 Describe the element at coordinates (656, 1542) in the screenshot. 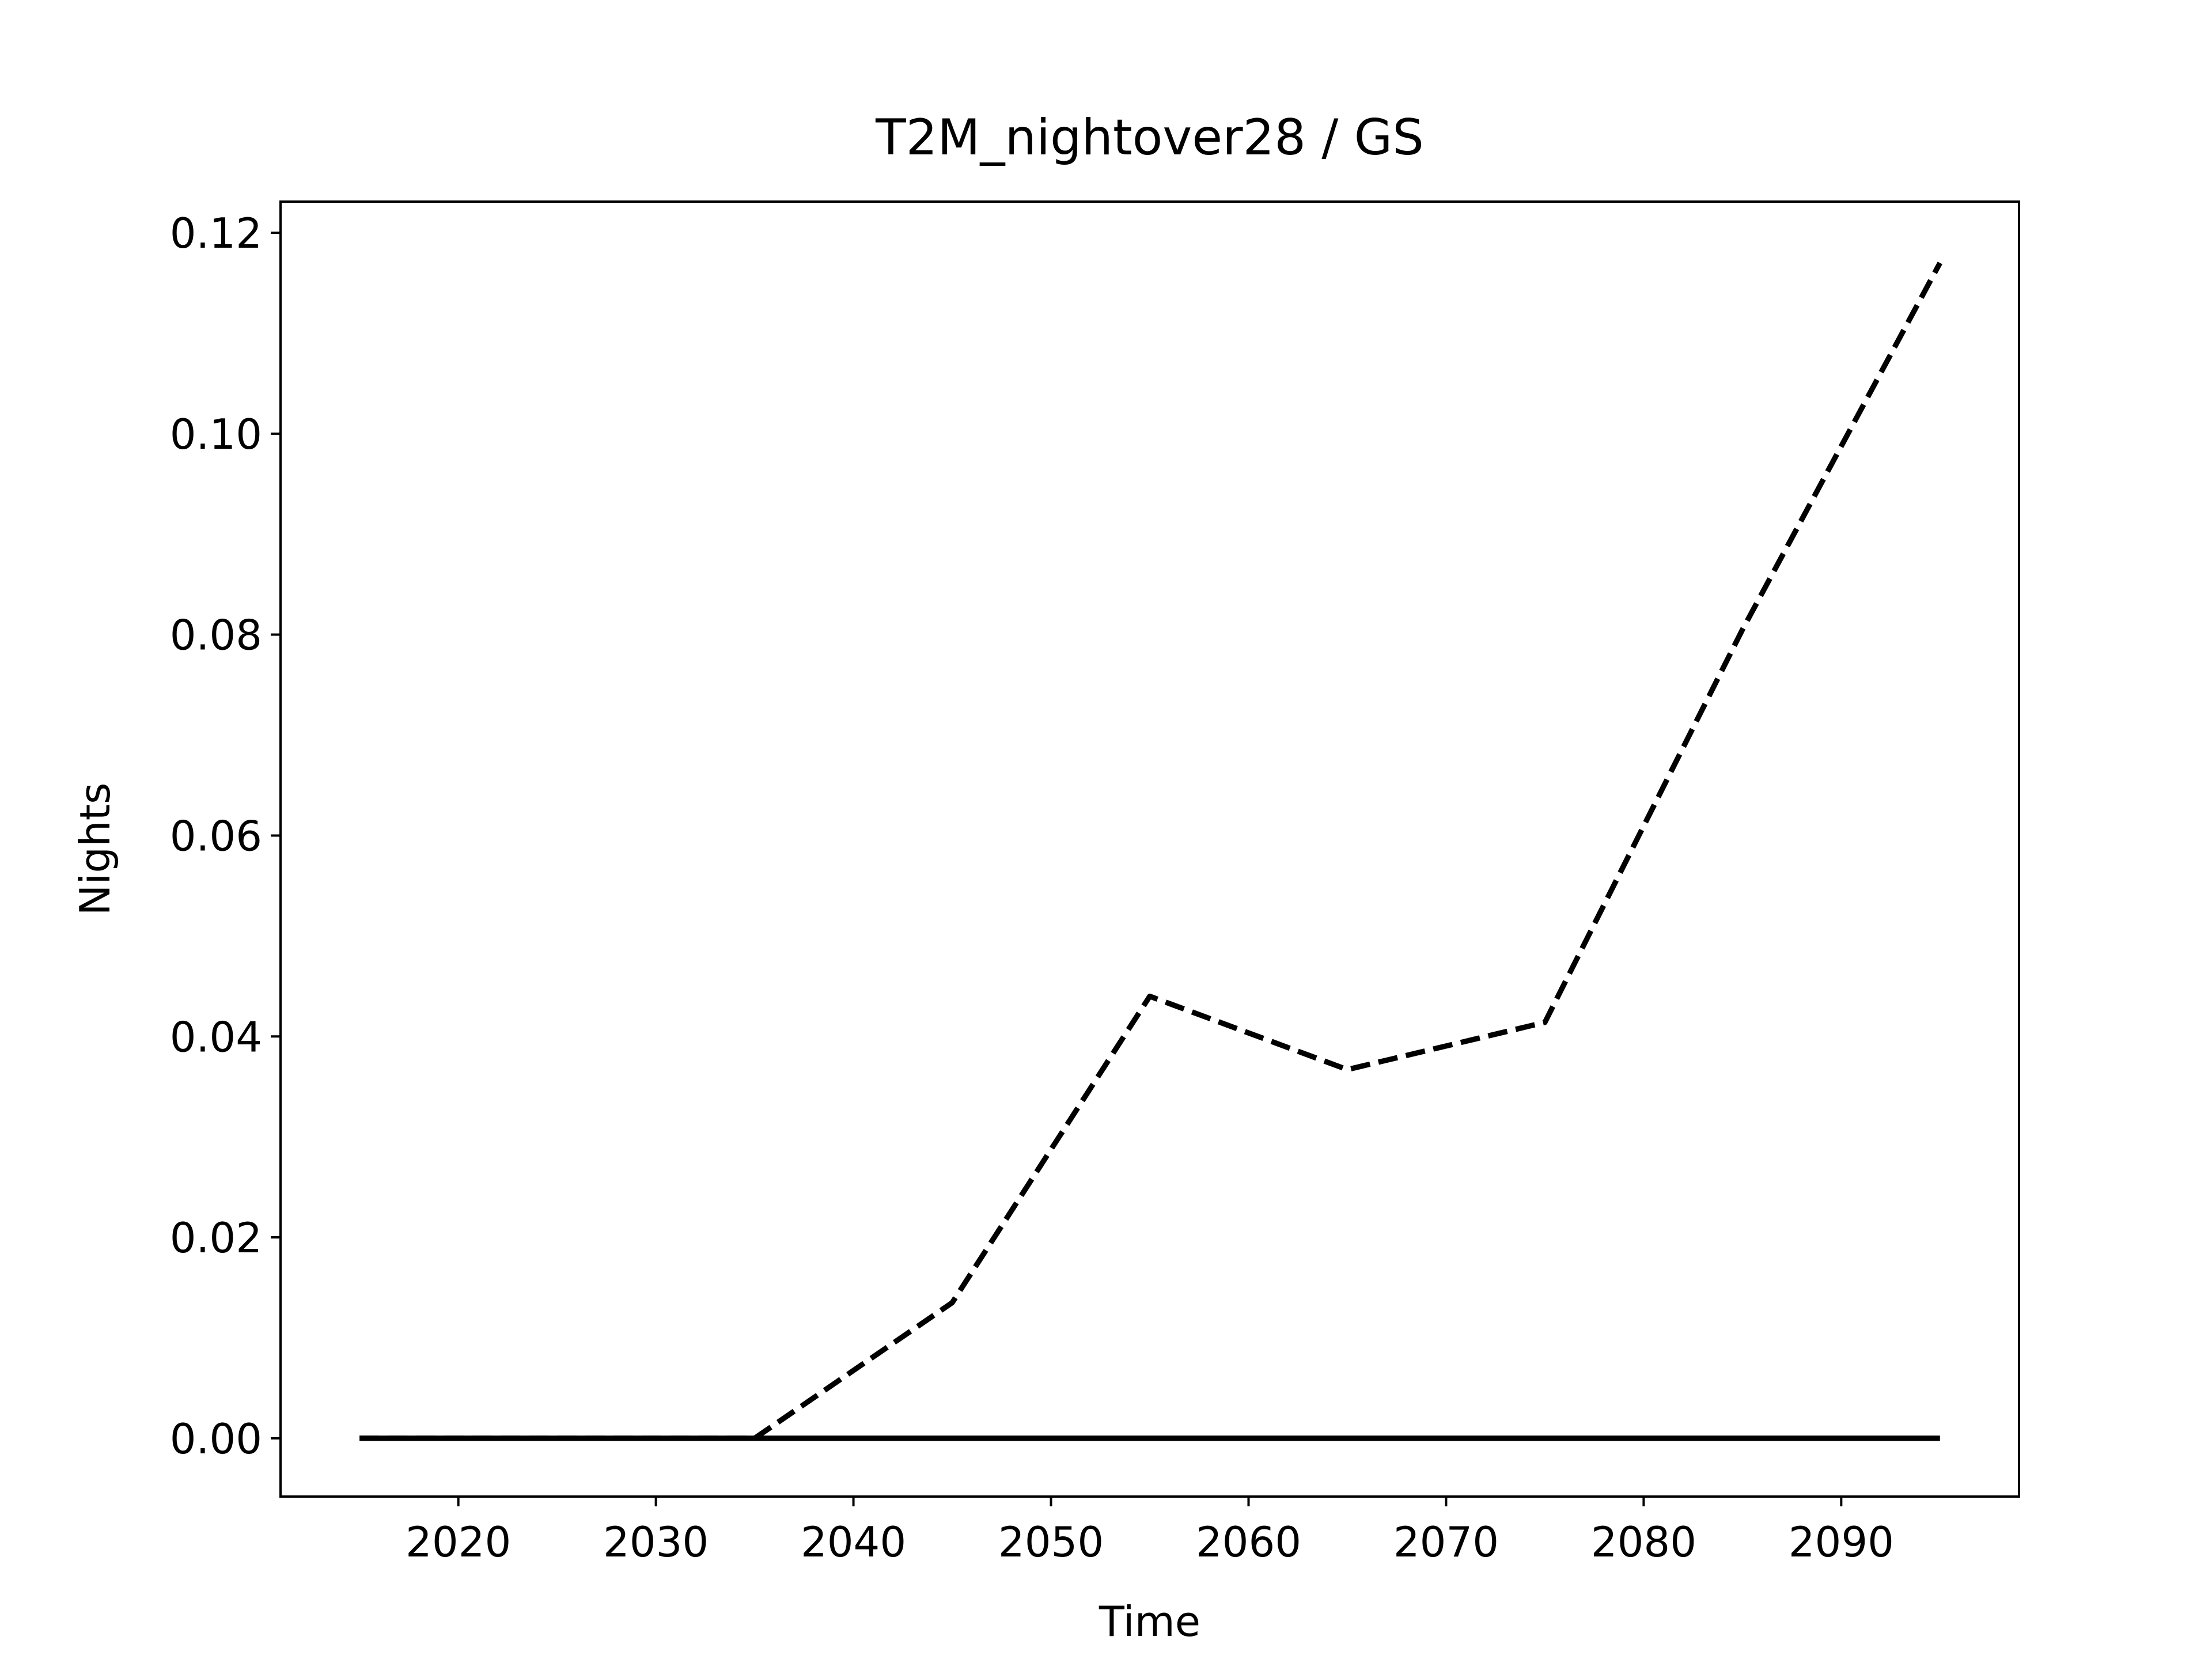

I see `x-tick-label: 2030` at that location.